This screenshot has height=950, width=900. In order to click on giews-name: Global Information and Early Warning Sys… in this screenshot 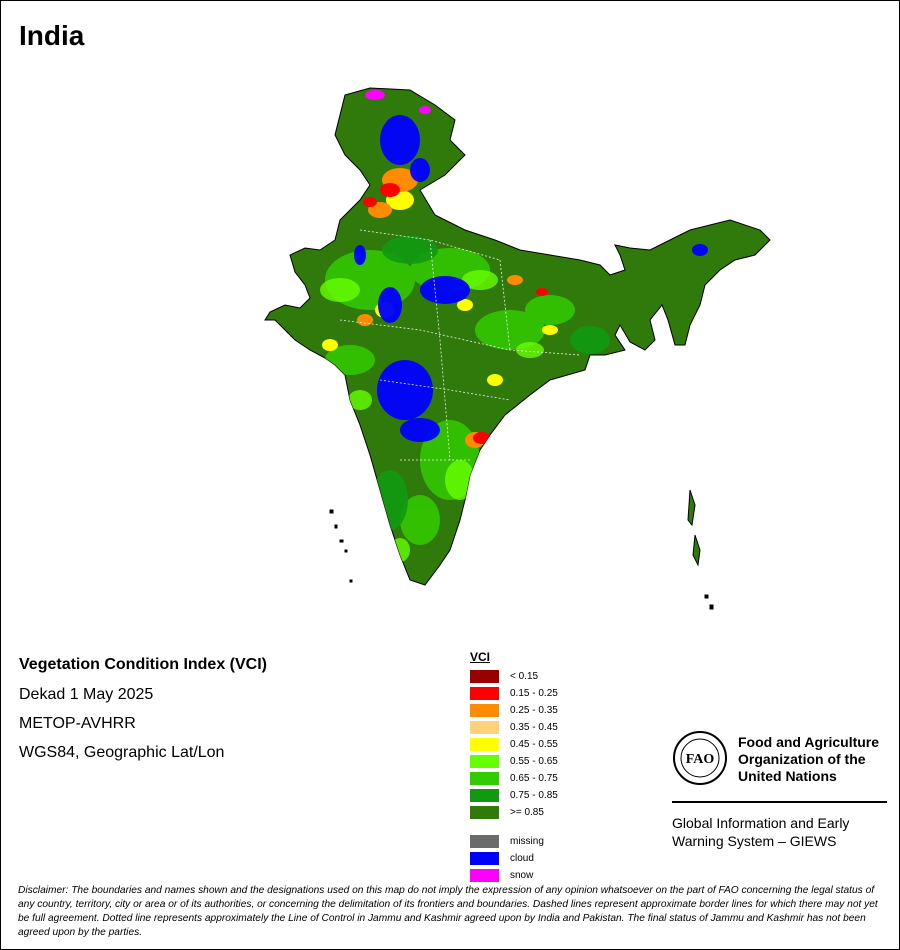, I will do `click(761, 832)`.